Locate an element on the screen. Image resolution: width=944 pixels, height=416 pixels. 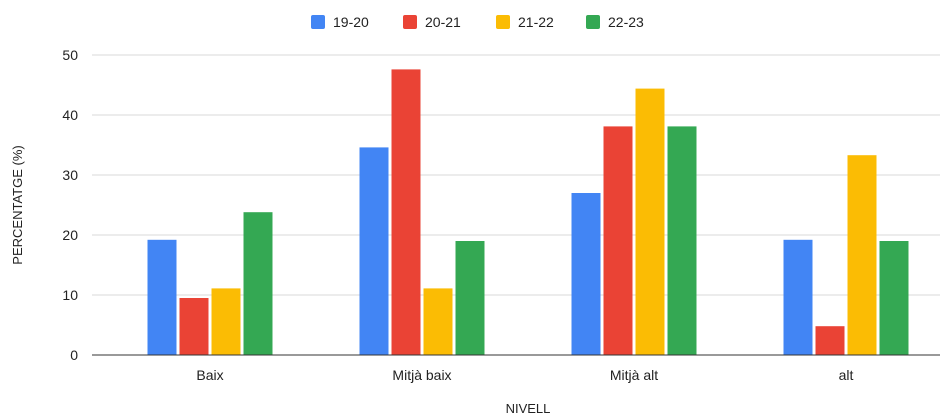
y-axis-ticks: 0 10 20 30 40 50 is located at coordinates (70, 205).